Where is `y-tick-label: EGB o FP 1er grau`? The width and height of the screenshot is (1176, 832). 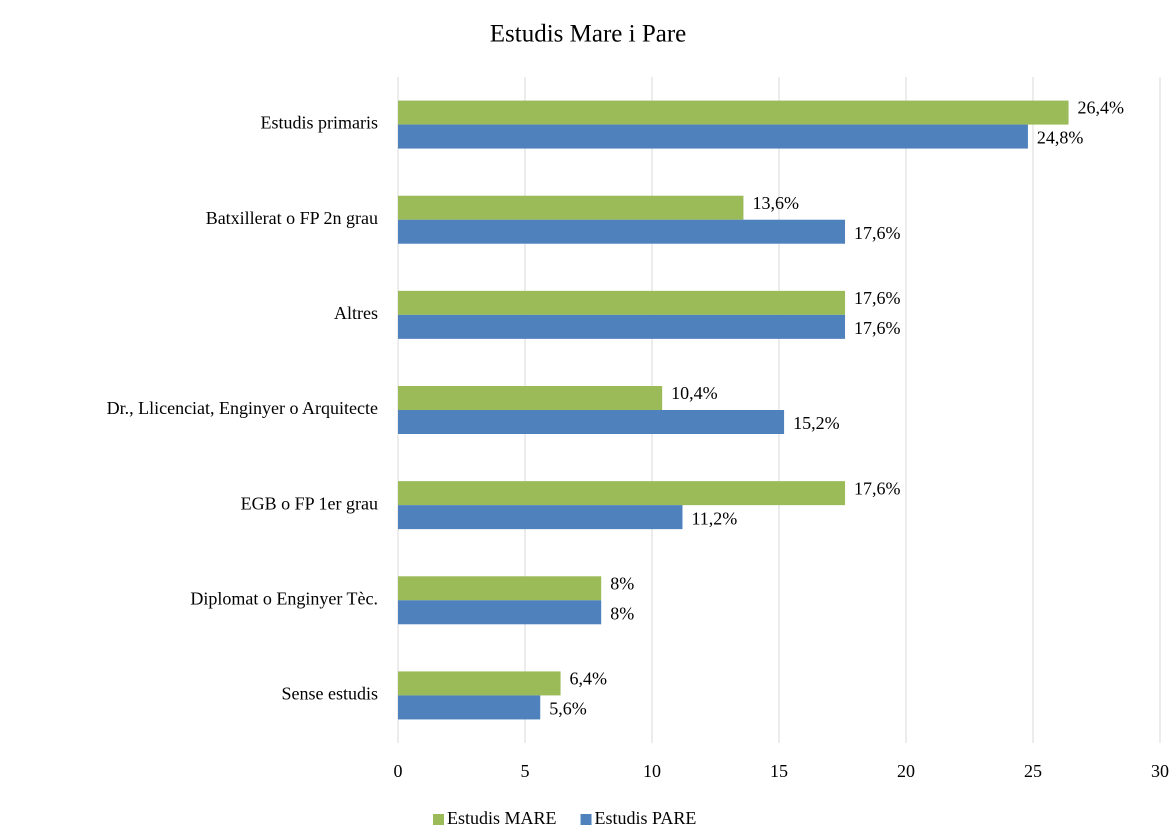
y-tick-label: EGB o FP 1er grau is located at coordinates (309, 503).